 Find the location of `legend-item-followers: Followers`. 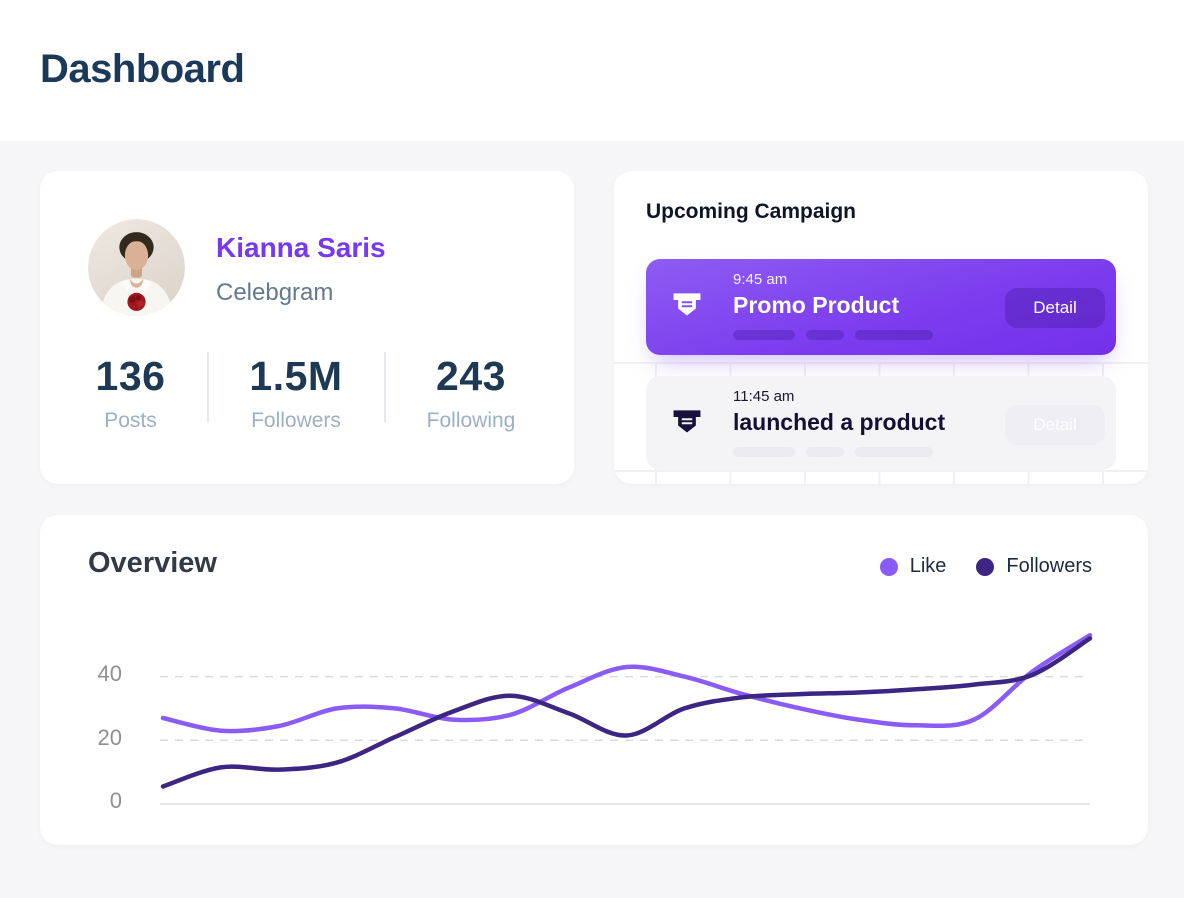

legend-item-followers: Followers is located at coordinates (1034, 566).